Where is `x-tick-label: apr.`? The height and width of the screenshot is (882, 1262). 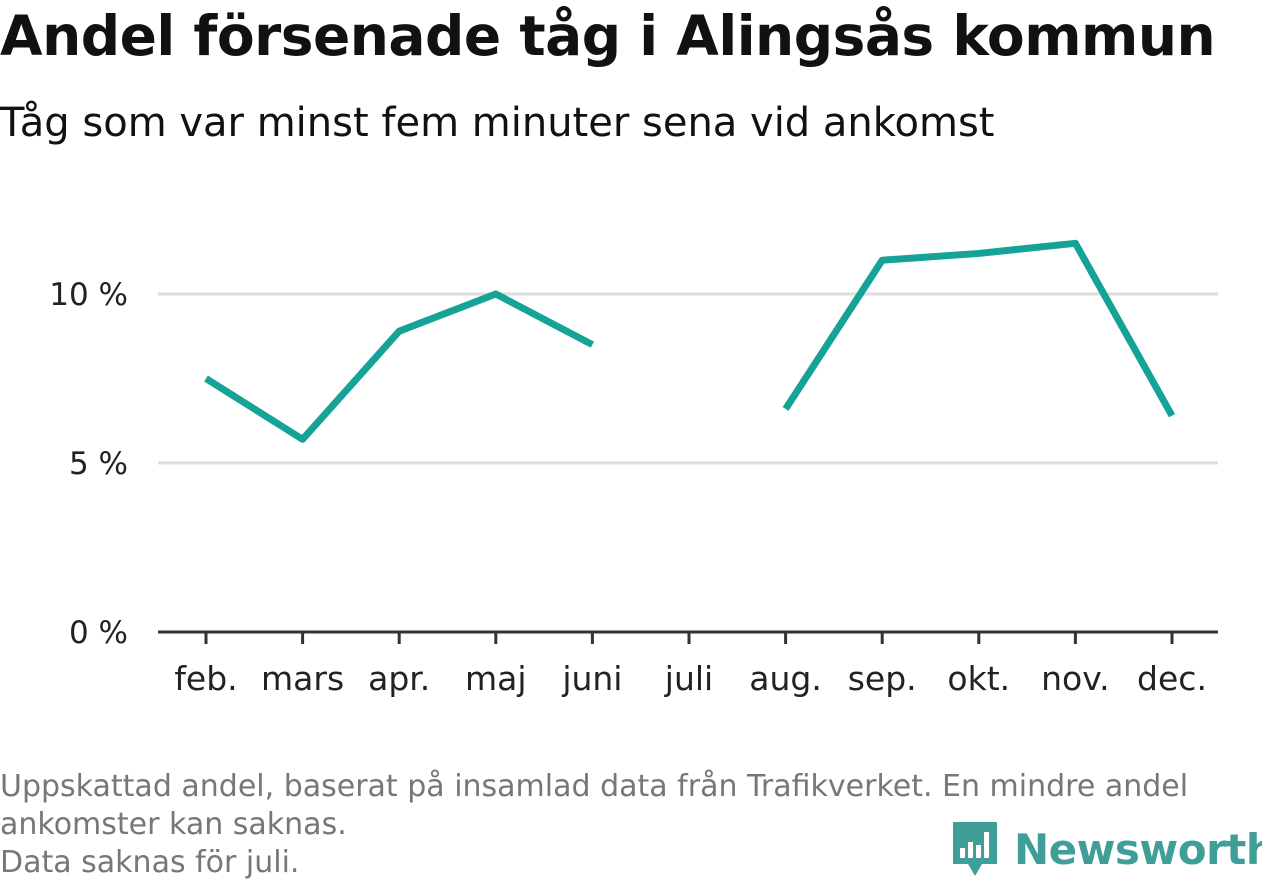 x-tick-label: apr. is located at coordinates (399, 678).